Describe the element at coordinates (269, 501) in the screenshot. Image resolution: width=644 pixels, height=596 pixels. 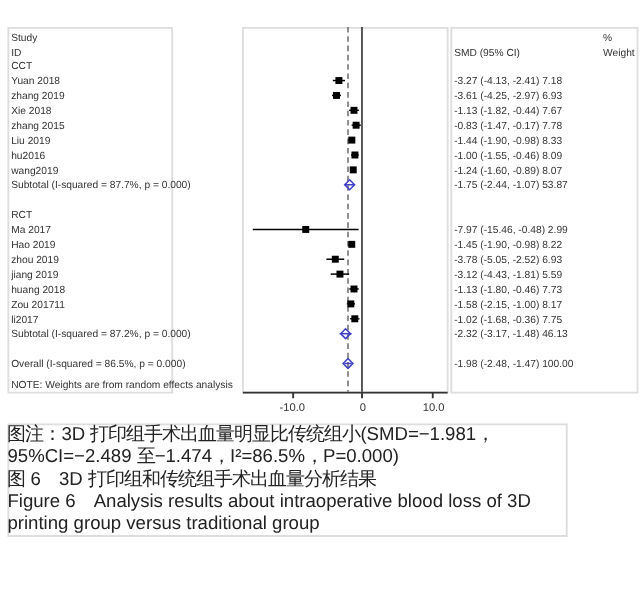
I see `caption: Figure 6 Analysis results about intraoperative blood loss of 3D` at that location.